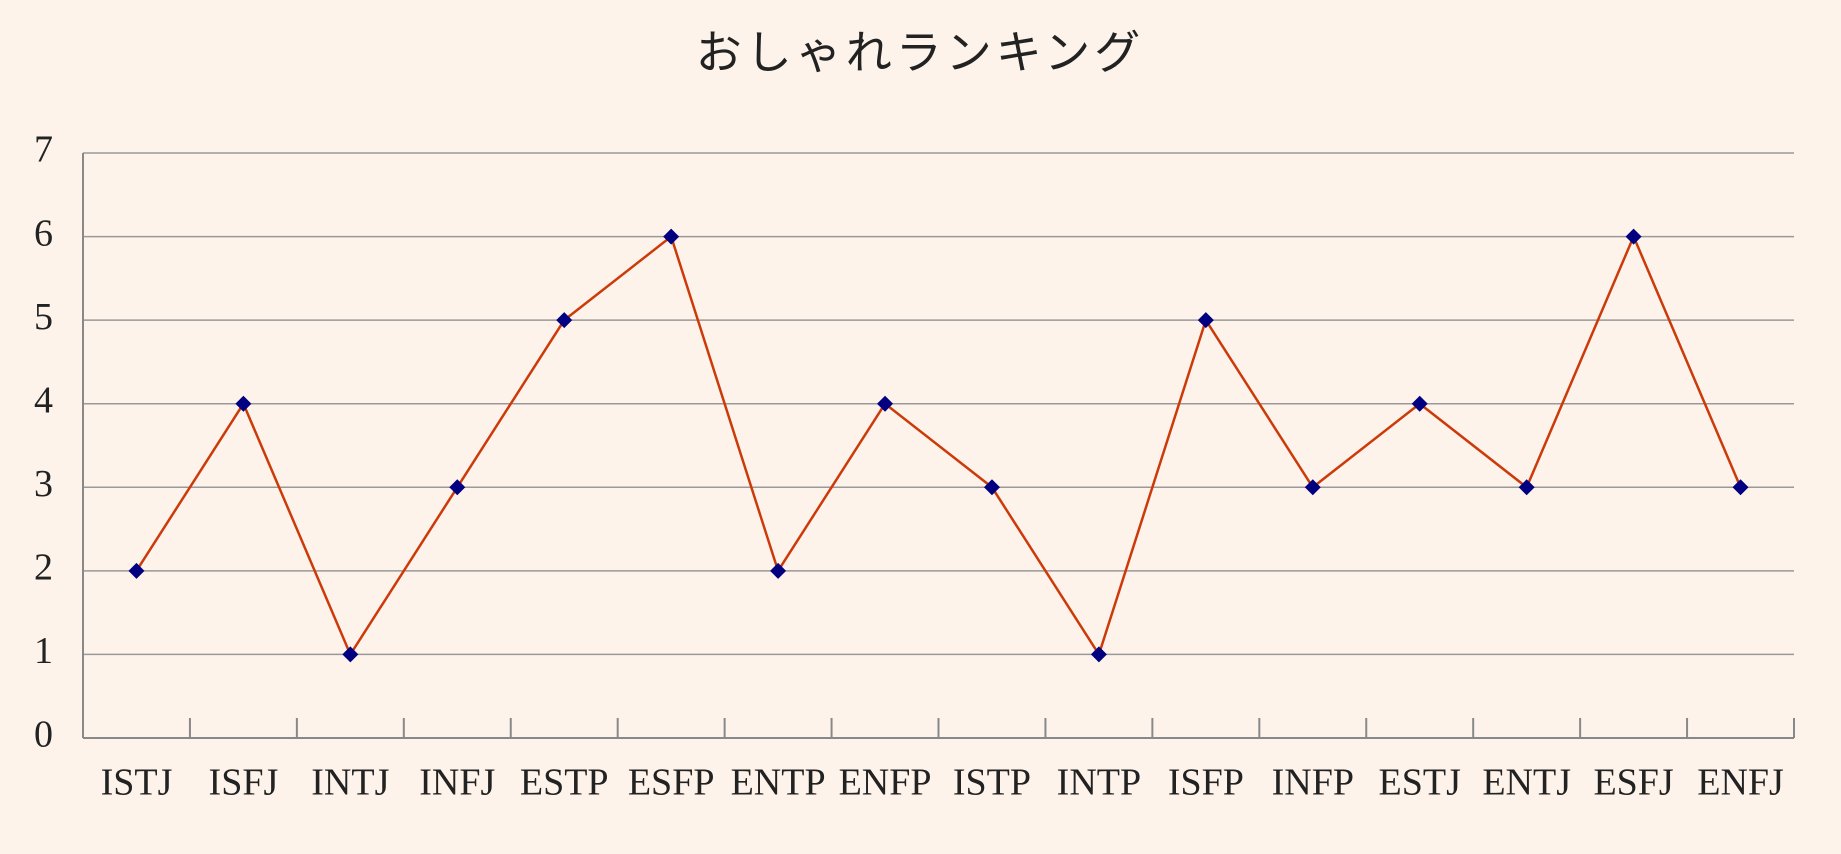  I want to click on y-tick-label: 6, so click(43, 233).